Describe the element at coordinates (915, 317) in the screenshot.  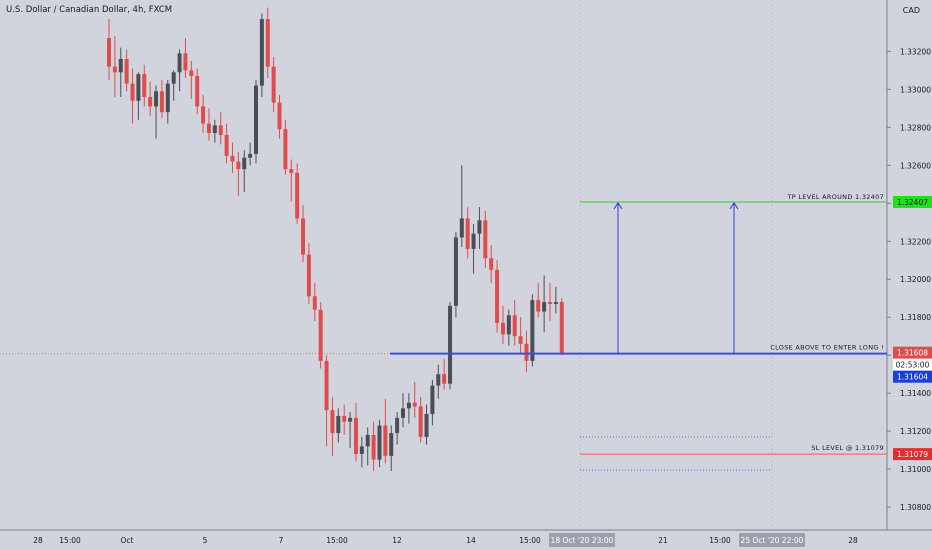
I see `y-tick-label: 1.31800` at that location.